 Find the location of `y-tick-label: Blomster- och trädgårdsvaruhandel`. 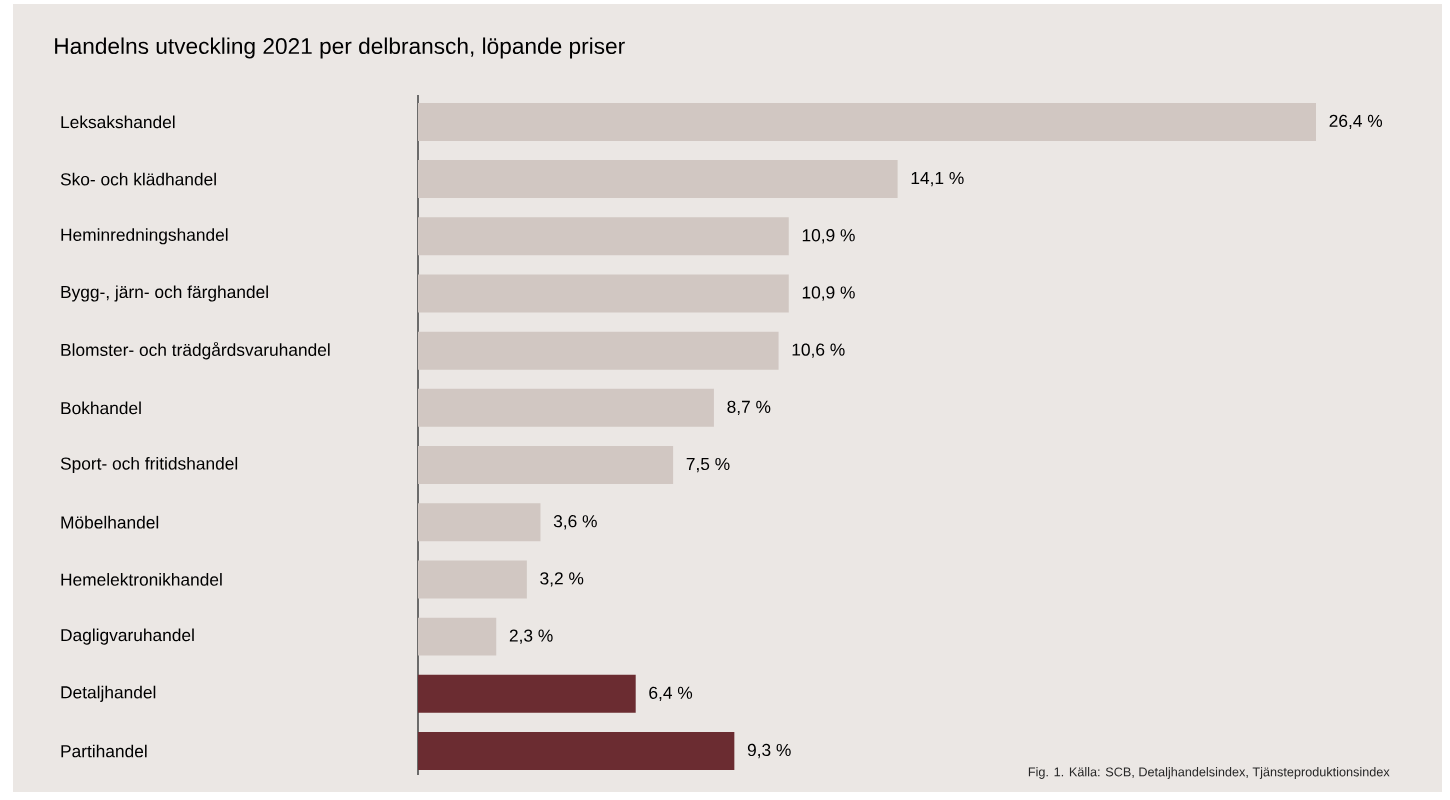

y-tick-label: Blomster- och trädgårdsvaruhandel is located at coordinates (195, 350).